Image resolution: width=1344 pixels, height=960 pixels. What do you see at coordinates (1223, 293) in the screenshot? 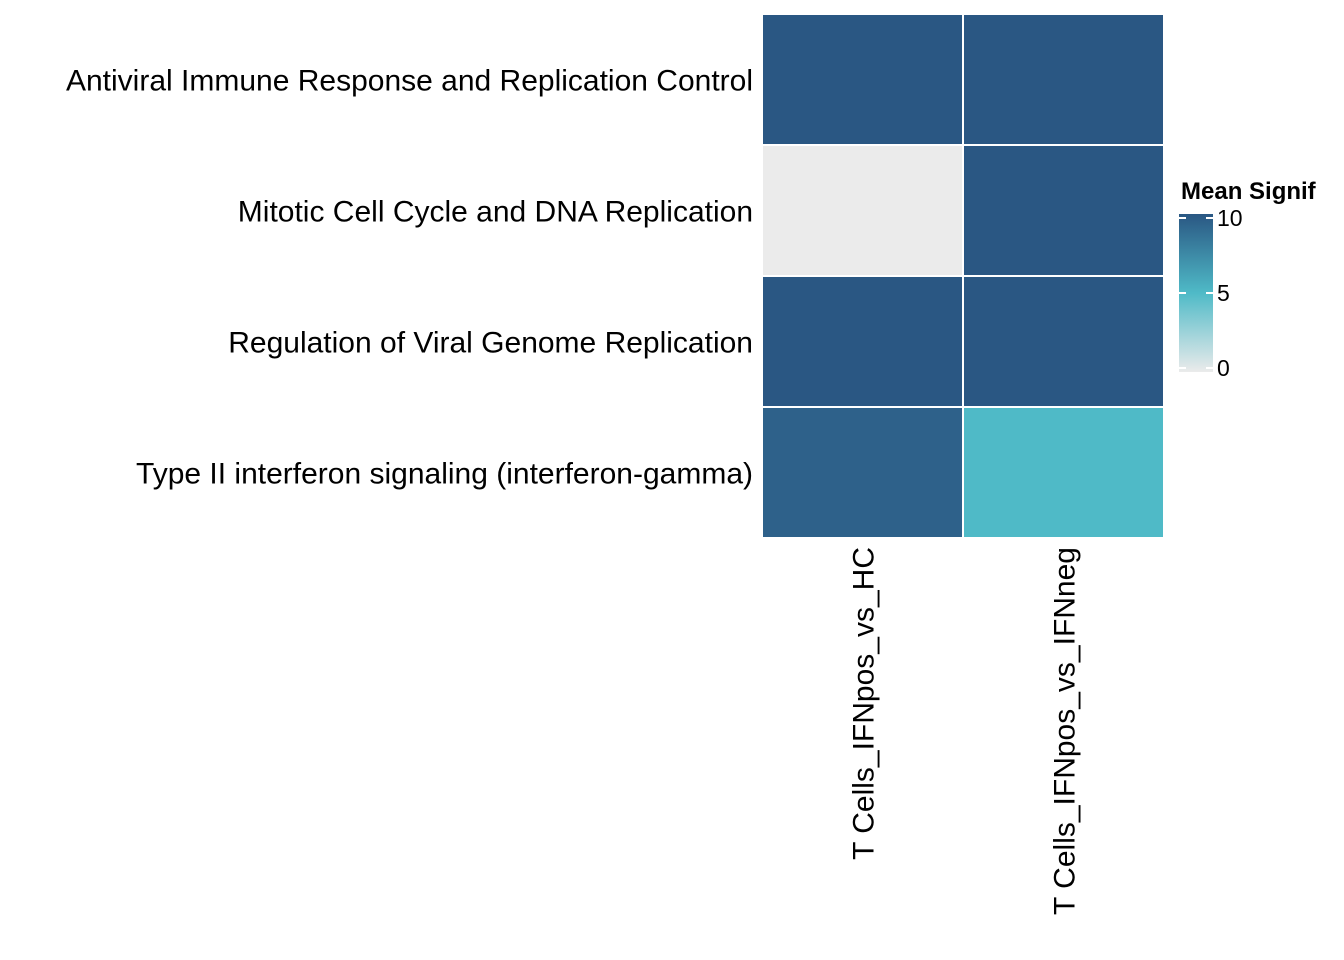
I see `legend-tick-label: 5` at bounding box center [1223, 293].